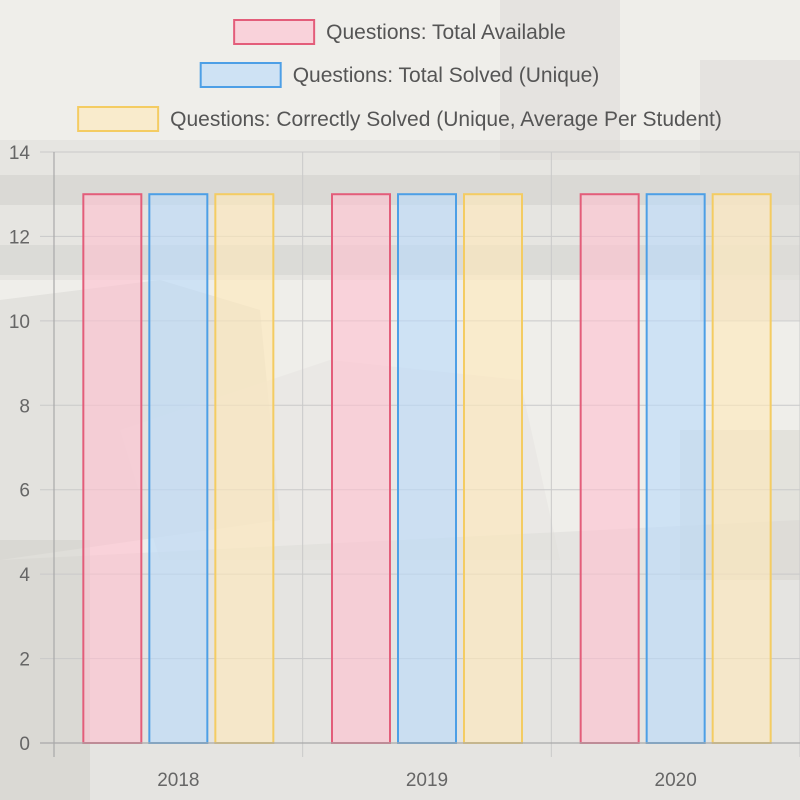 Image resolution: width=800 pixels, height=800 pixels. Describe the element at coordinates (24, 575) in the screenshot. I see `y-tick-label: 4` at that location.